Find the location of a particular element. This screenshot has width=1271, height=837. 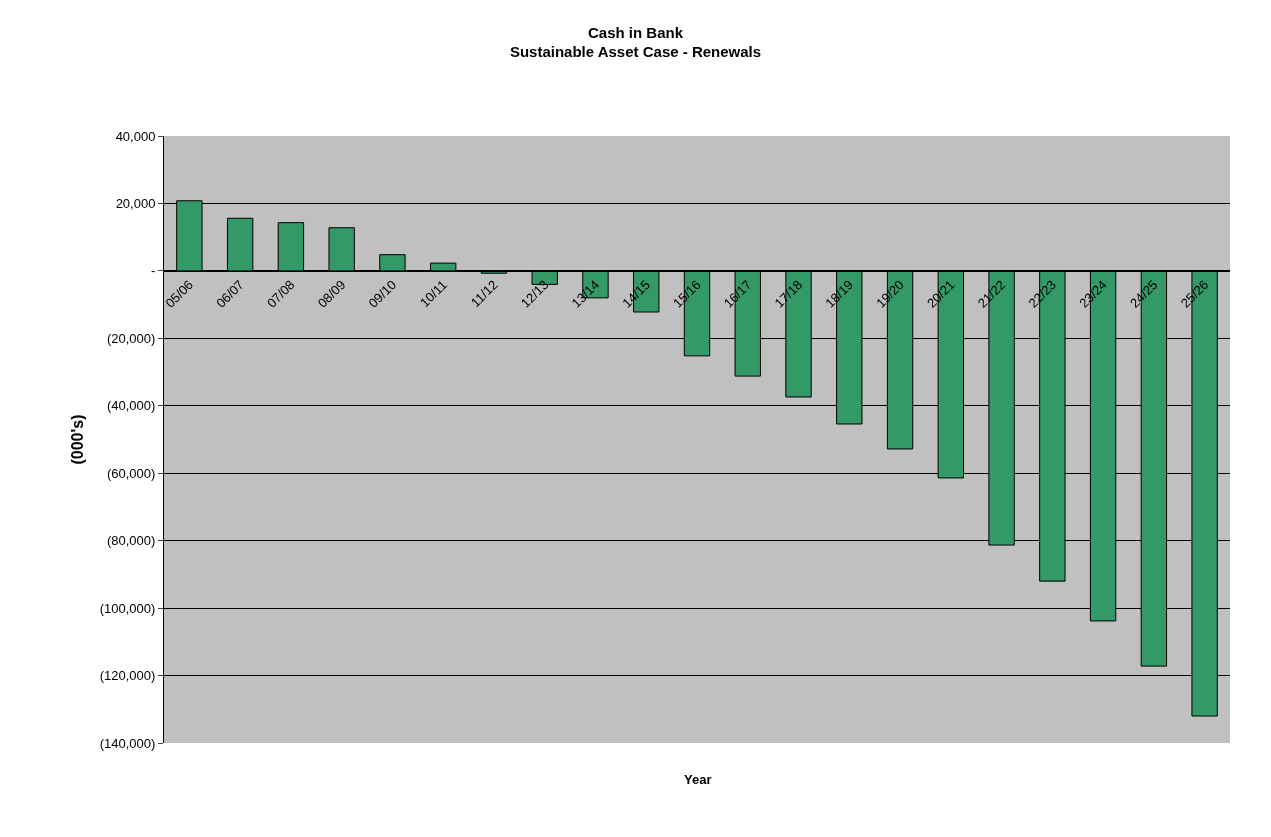

y-tick-label: (140,000) is located at coordinates (127, 743).